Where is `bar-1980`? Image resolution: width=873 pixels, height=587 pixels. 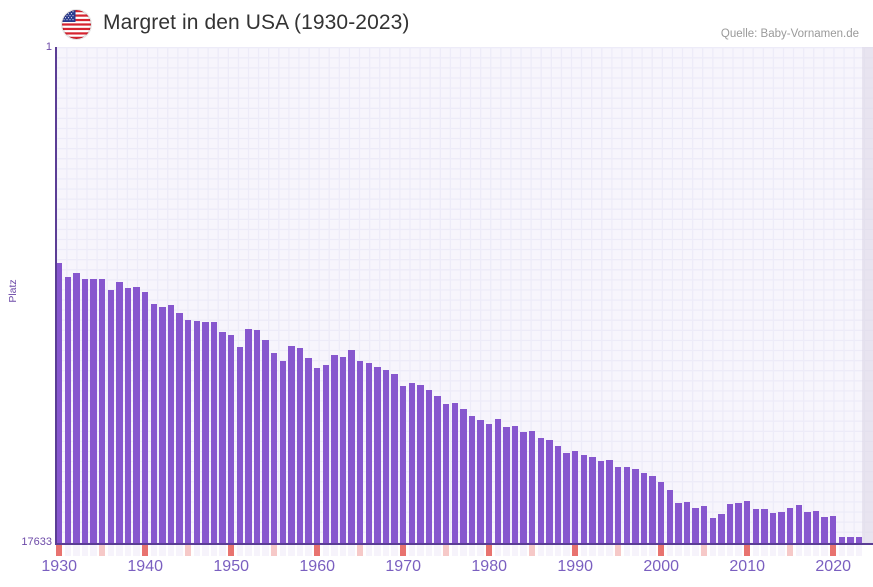 bar-1980 is located at coordinates (489, 483).